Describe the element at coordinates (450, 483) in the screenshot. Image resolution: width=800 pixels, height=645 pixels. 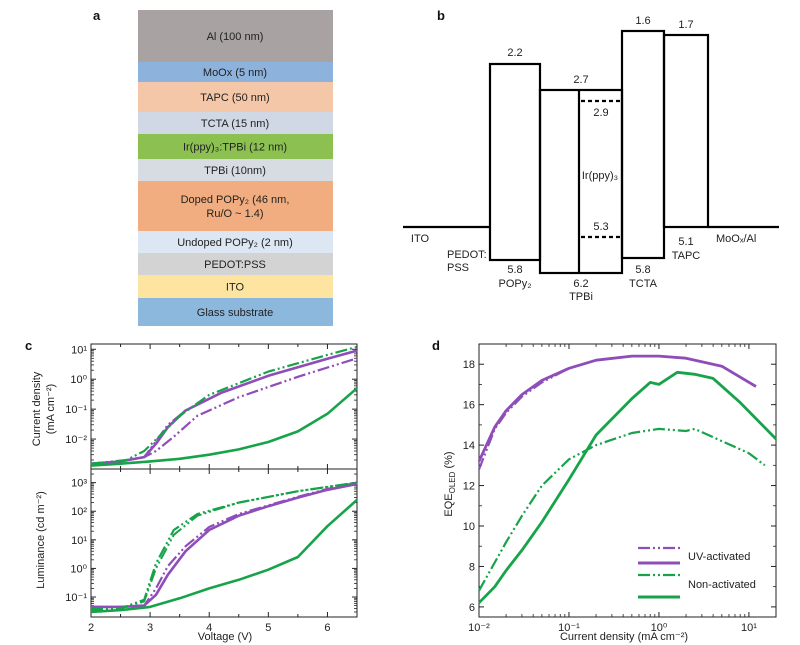
I see `d-ylabel: EQEOLED (%)` at that location.